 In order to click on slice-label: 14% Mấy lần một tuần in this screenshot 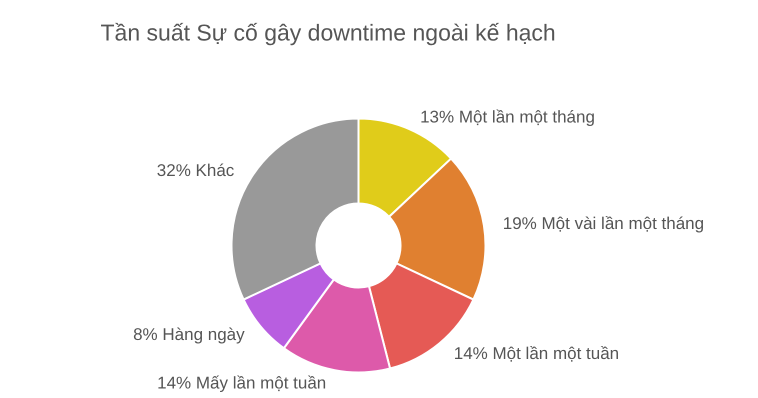, I will do `click(241, 383)`.